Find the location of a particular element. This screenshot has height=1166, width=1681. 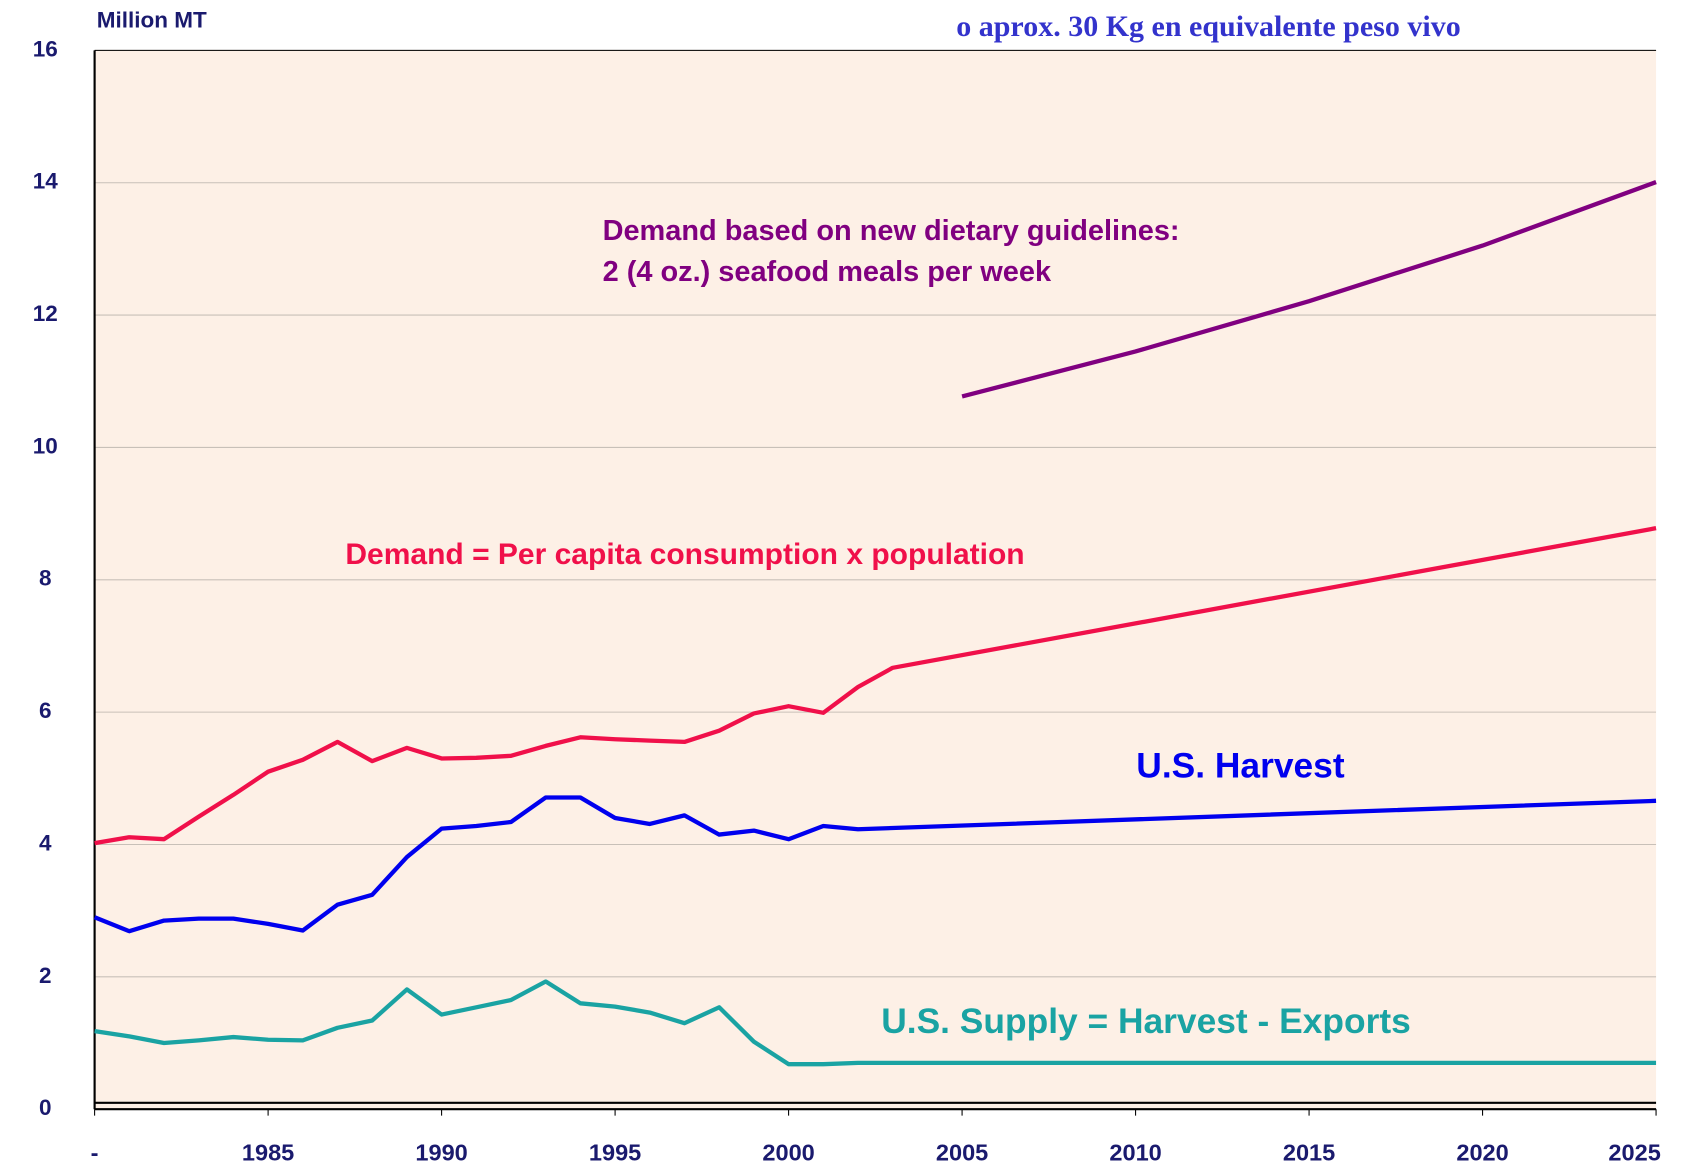

y-tick-label: 8 is located at coordinates (45, 578).